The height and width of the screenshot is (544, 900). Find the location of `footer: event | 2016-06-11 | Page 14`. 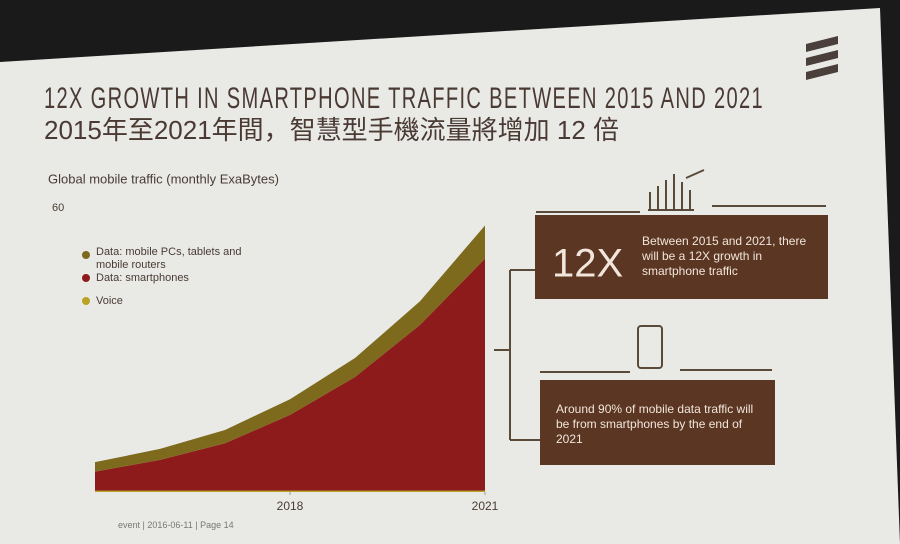

footer: event | 2016-06-11 | Page 14 is located at coordinates (176, 525).